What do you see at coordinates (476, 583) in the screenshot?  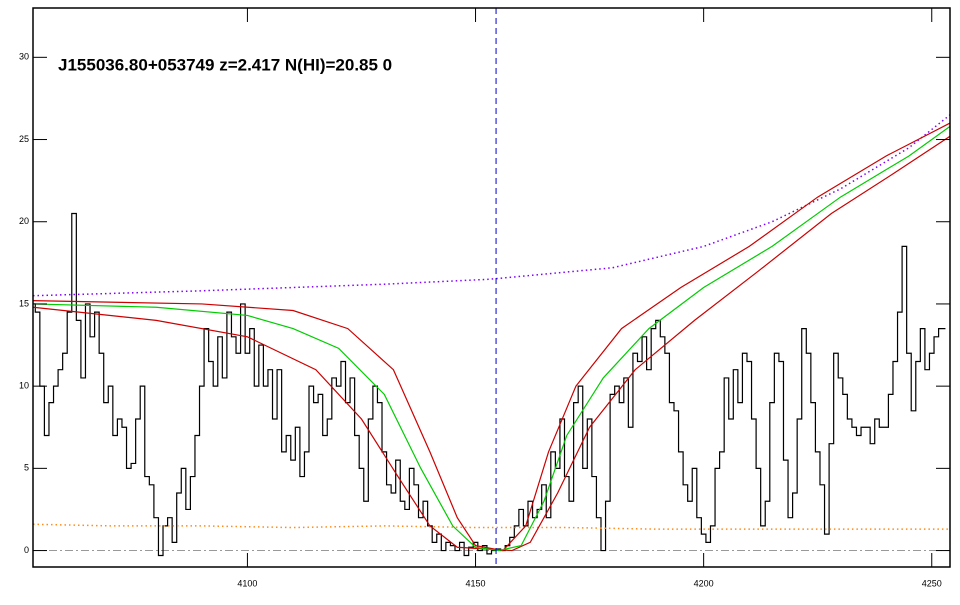 I see `x-tick-label: 4150` at bounding box center [476, 583].